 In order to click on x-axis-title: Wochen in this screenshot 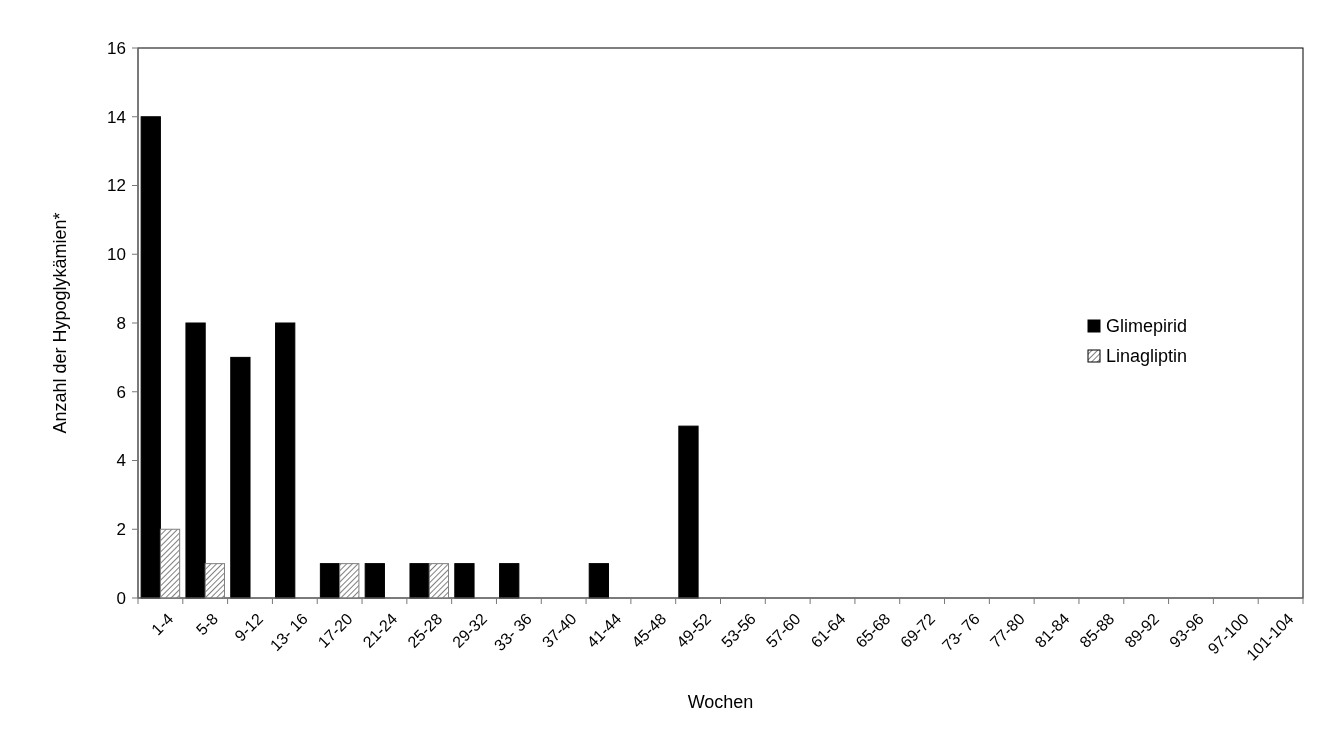, I will do `click(720, 702)`.